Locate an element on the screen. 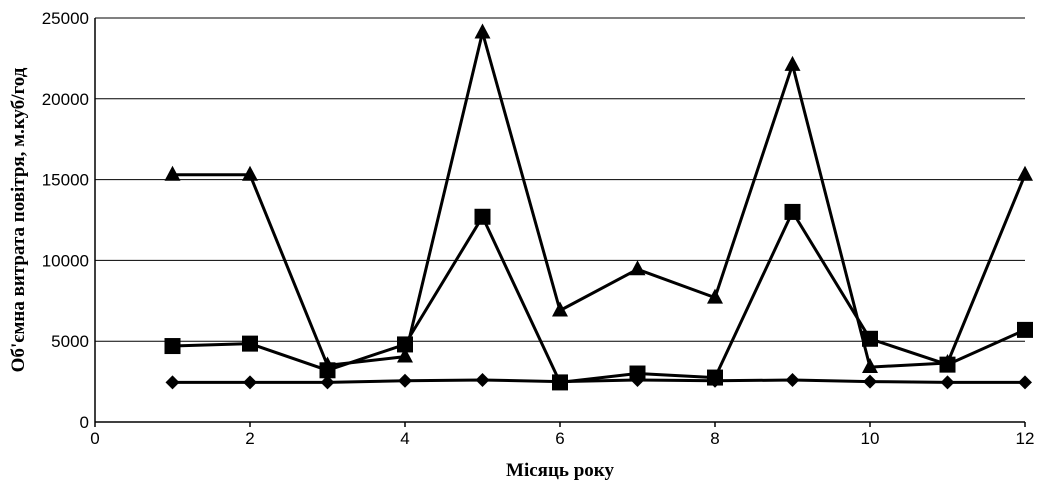 This screenshot has height=483, width=1039. x-tick-label: 4 is located at coordinates (404, 438).